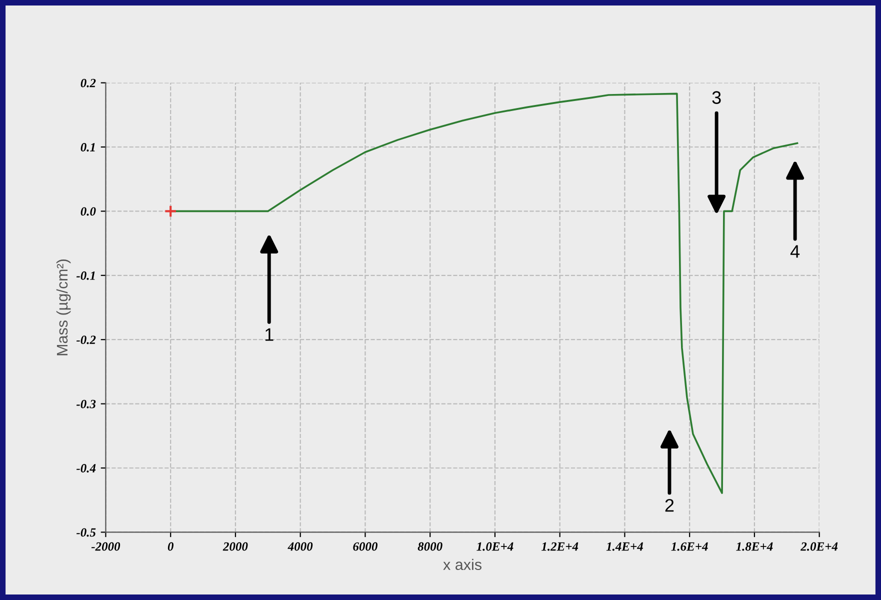 The image size is (881, 600). Describe the element at coordinates (269, 334) in the screenshot. I see `annotation: 1` at that location.